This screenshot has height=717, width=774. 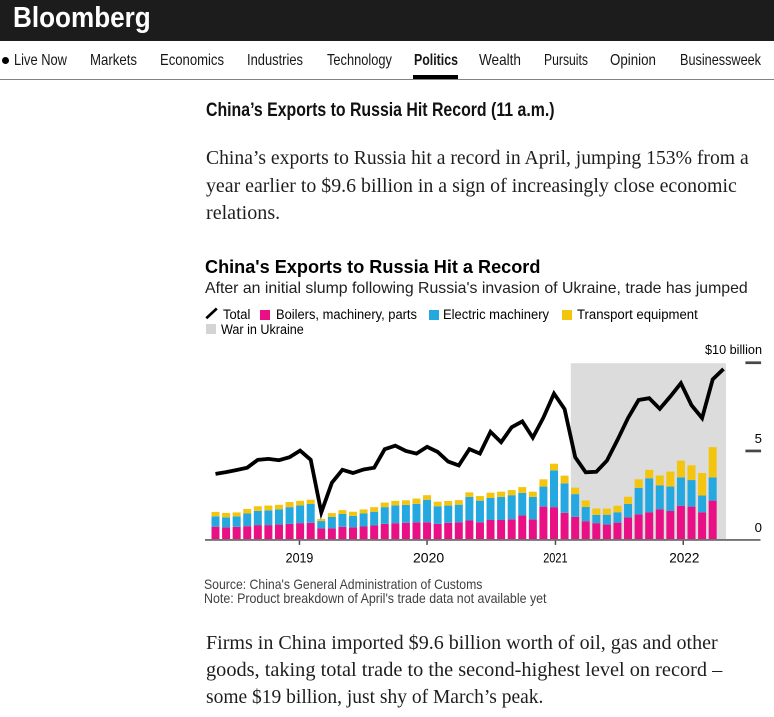 What do you see at coordinates (684, 557) in the screenshot?
I see `svg-text: 2022` at bounding box center [684, 557].